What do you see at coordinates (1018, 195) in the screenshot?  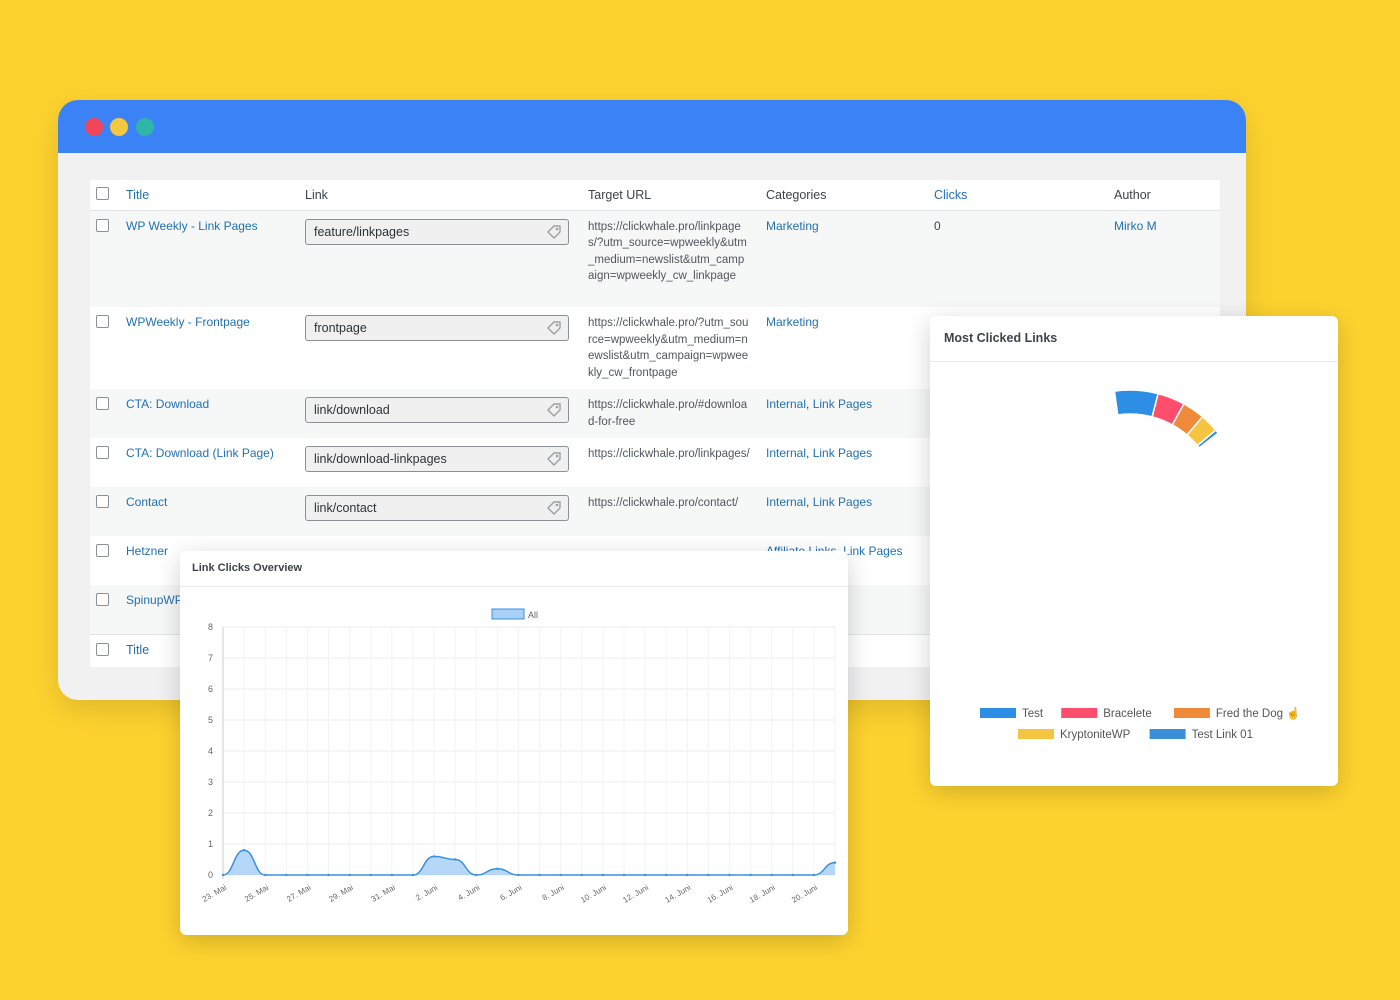 I see `column-clicks: Clicks` at bounding box center [1018, 195].